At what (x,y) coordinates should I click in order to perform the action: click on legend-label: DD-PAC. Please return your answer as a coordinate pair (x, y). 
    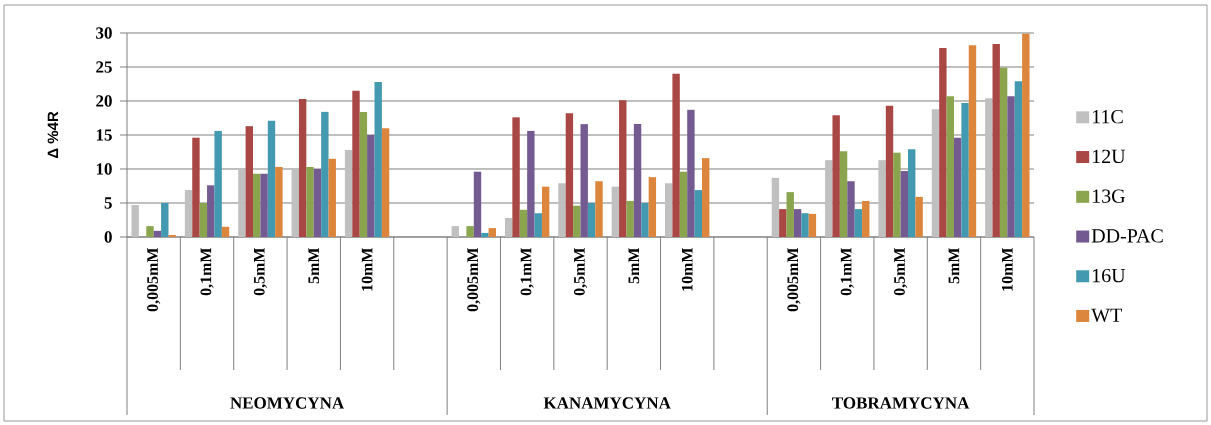
    Looking at the image, I should click on (1127, 236).